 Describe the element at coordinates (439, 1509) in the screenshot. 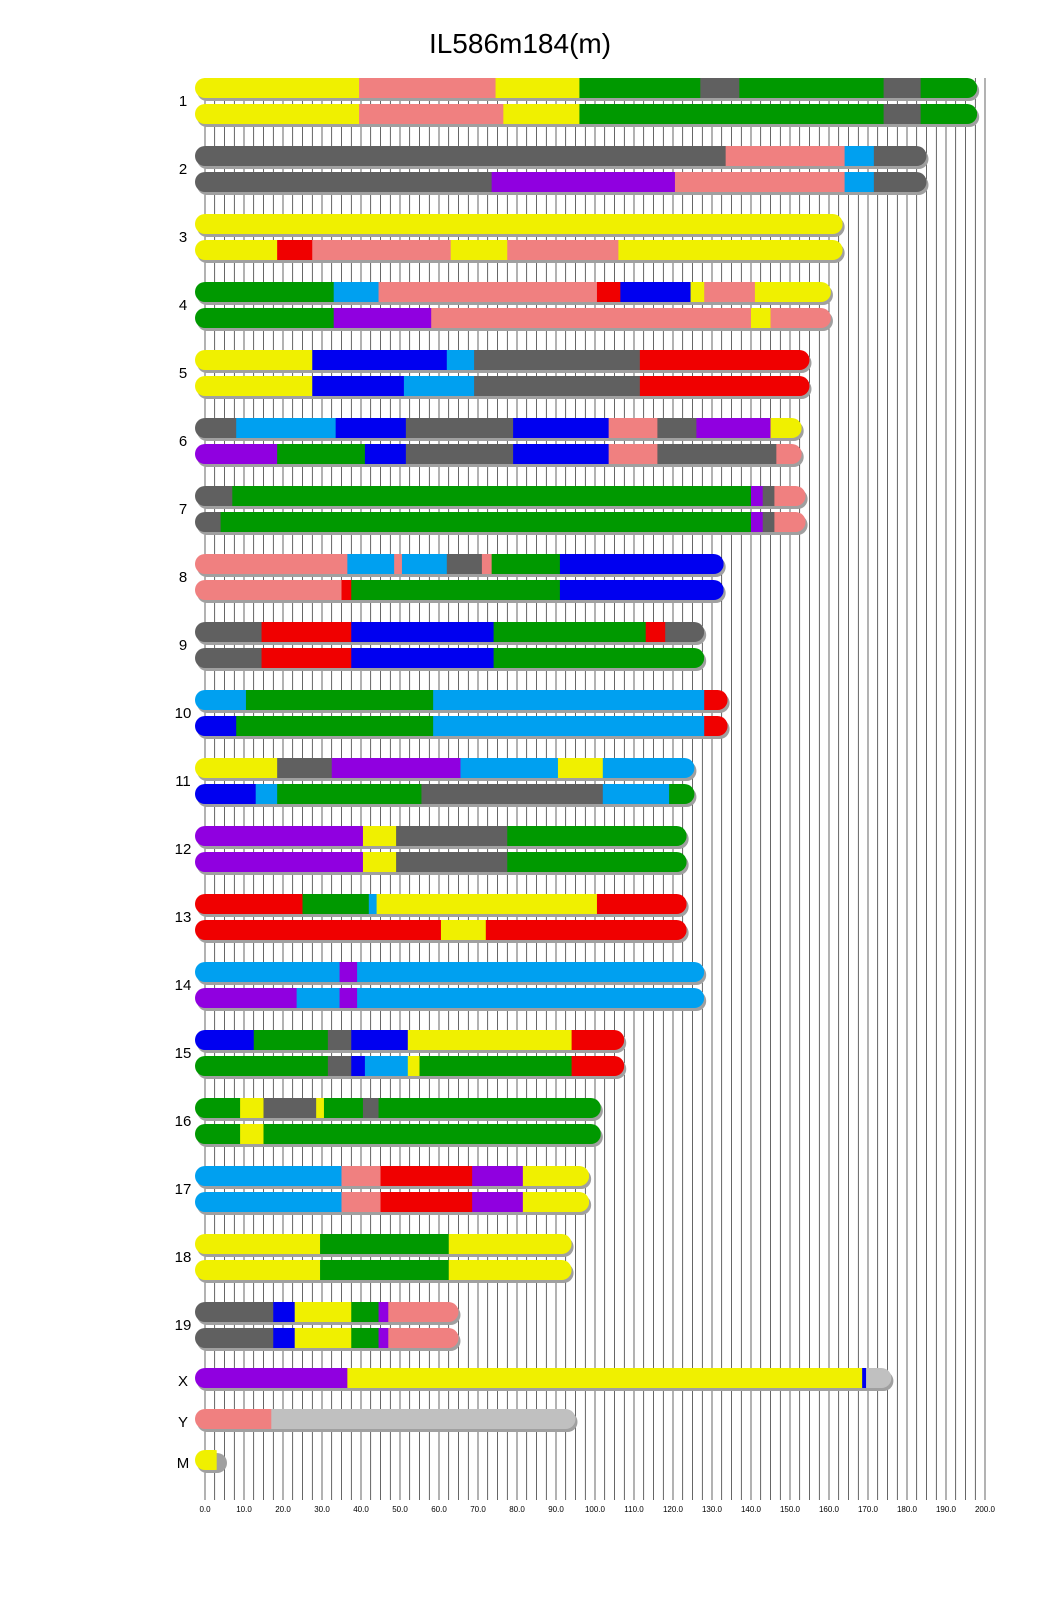

I see `tick-label: 60.0` at that location.